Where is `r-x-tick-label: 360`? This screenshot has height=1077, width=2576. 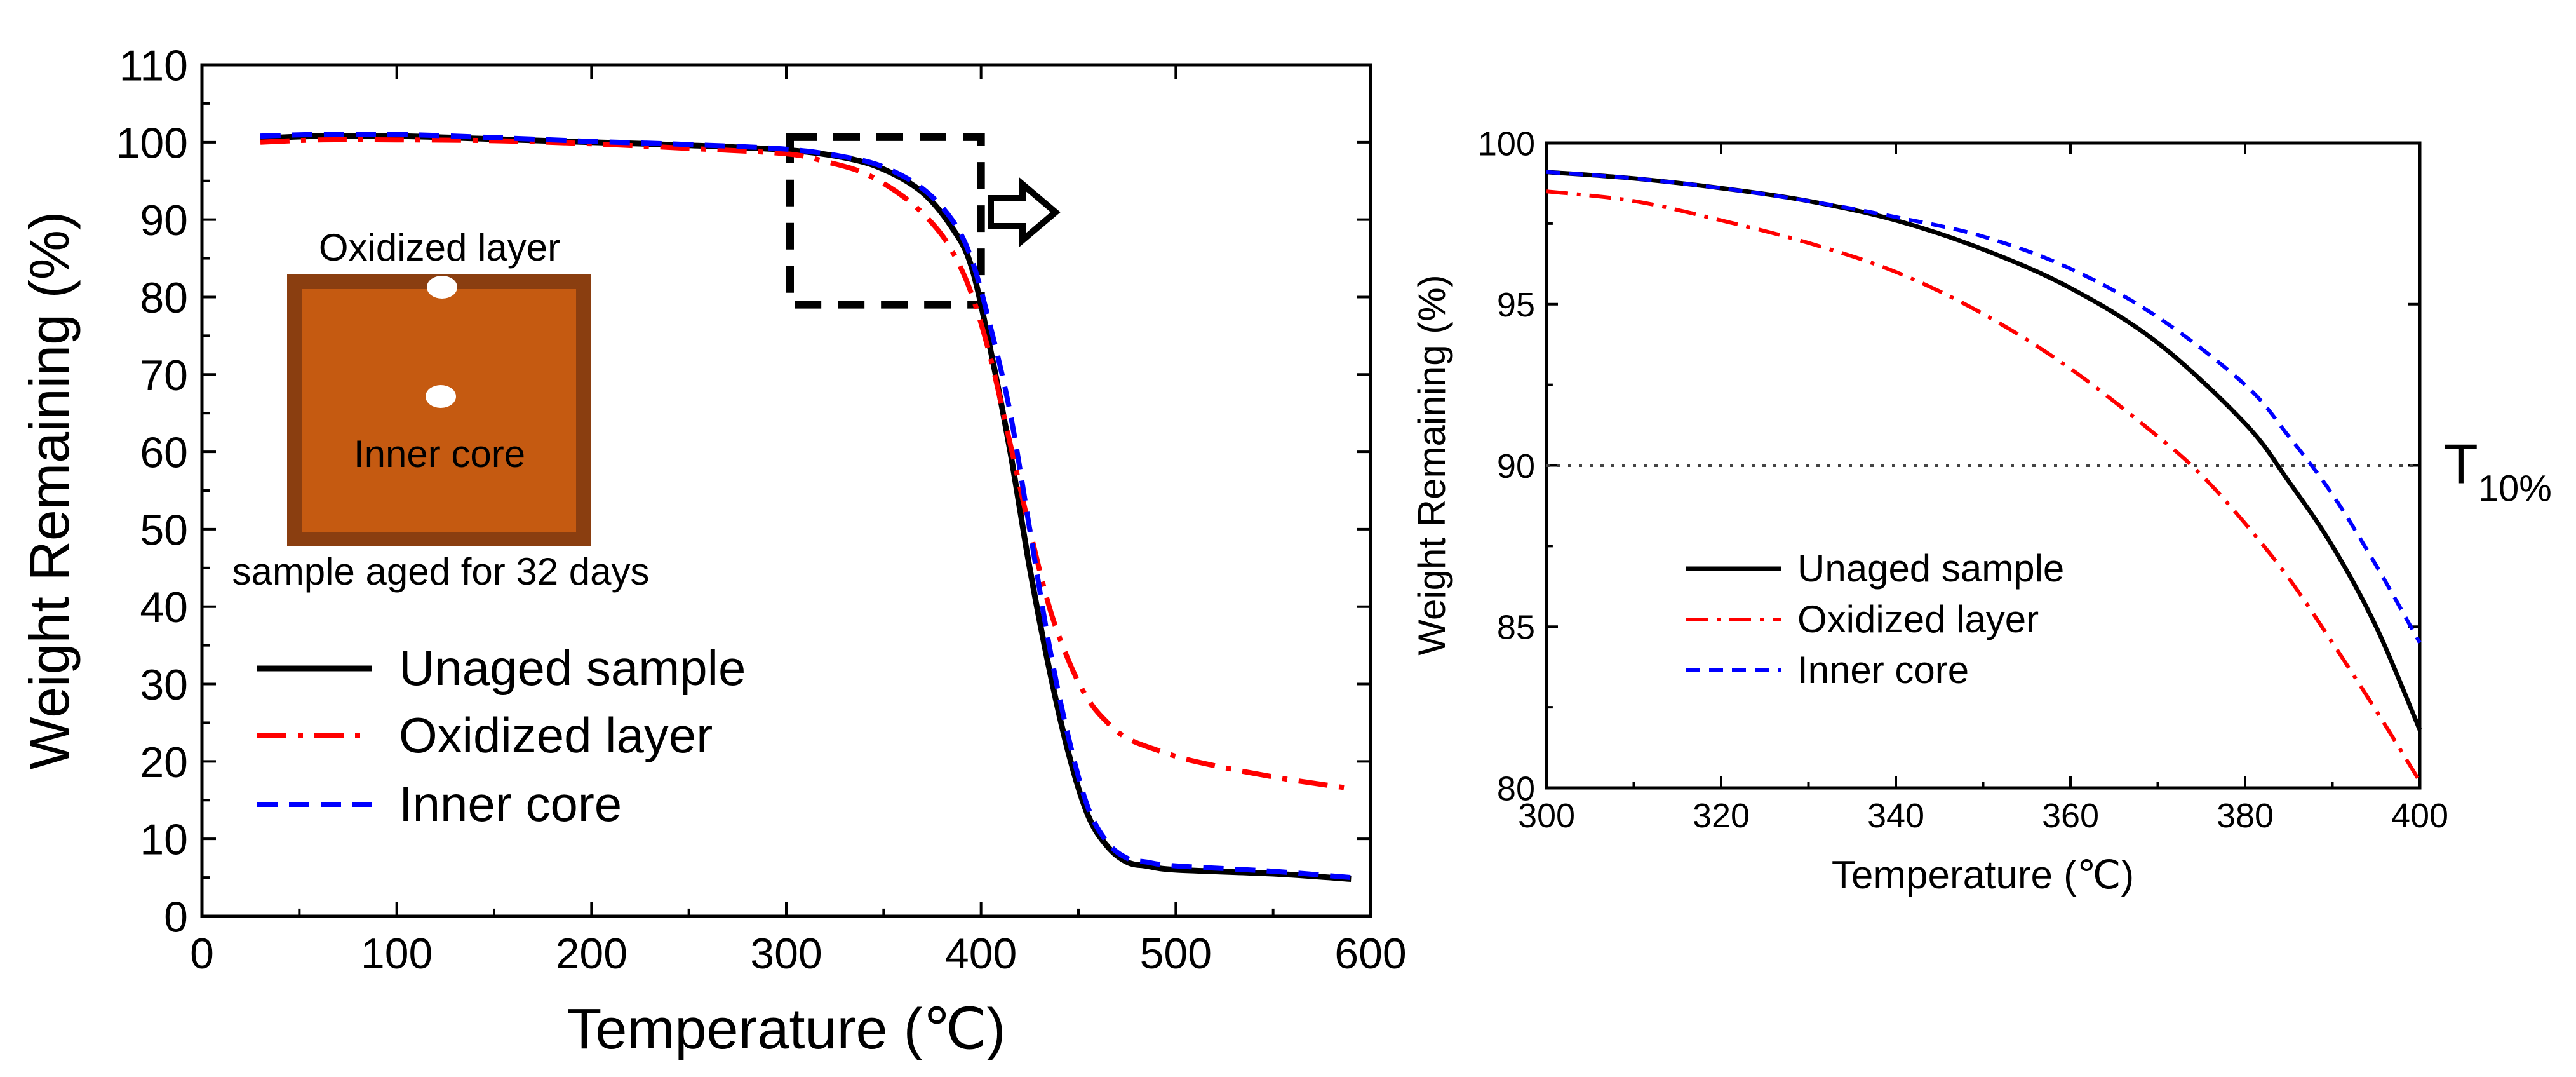 r-x-tick-label: 360 is located at coordinates (2070, 816).